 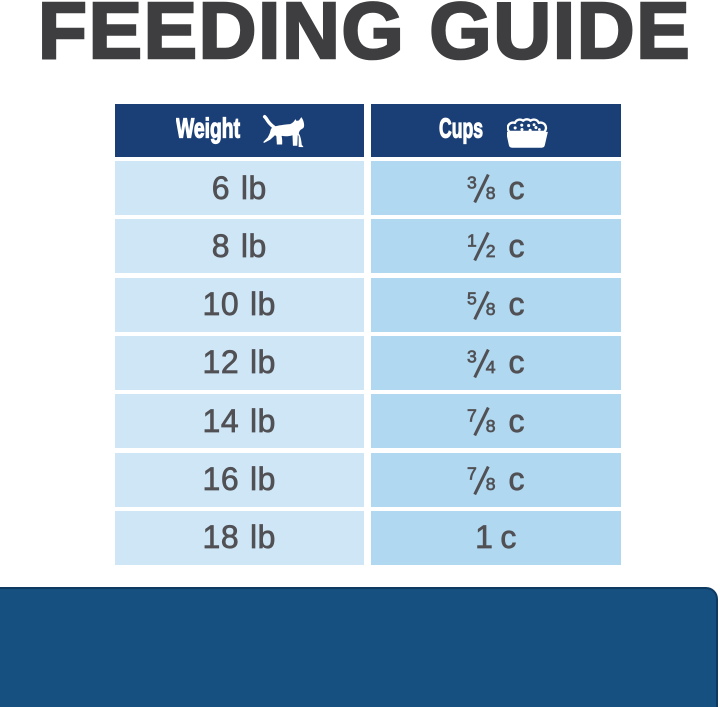 I want to click on svg-text: Weight, so click(x=208, y=127).